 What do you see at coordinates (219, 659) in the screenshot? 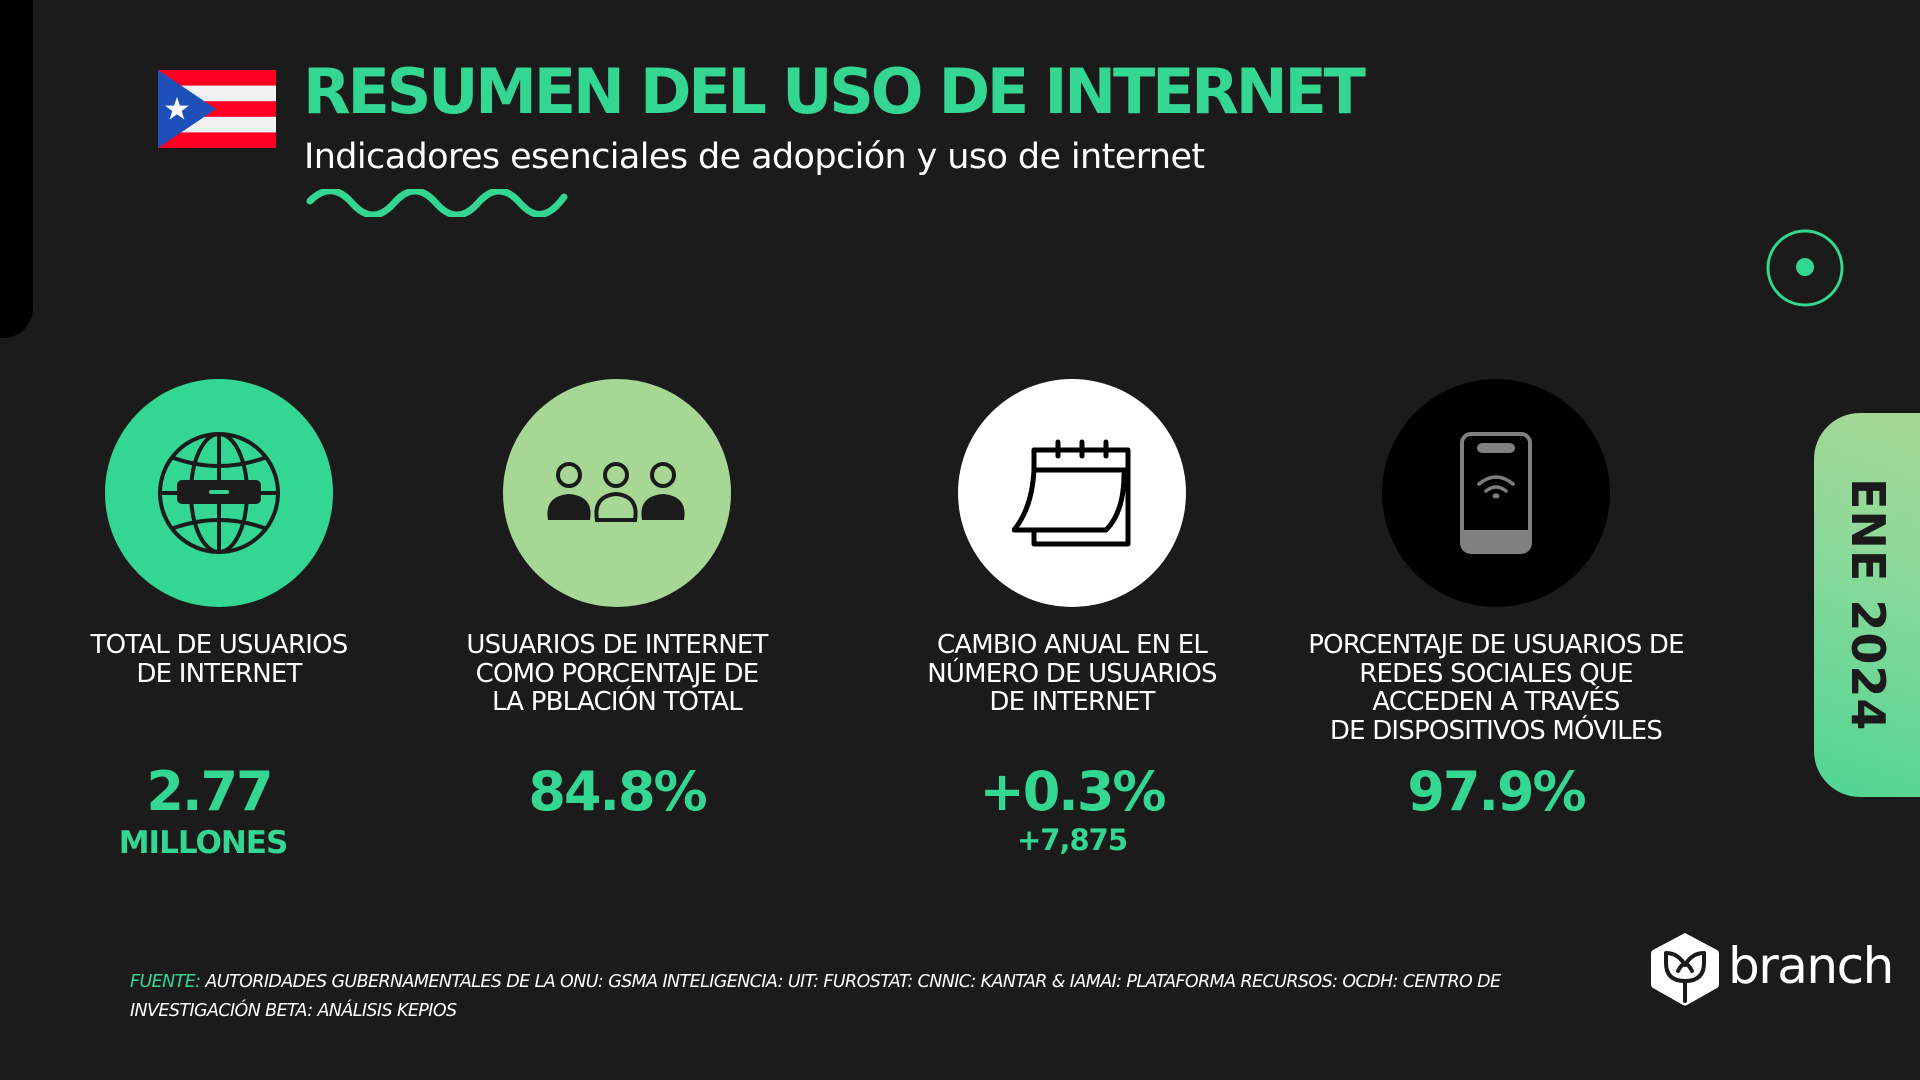
I see `stat-label: TOTAL DE USUARIOS DE INTERNET` at bounding box center [219, 659].